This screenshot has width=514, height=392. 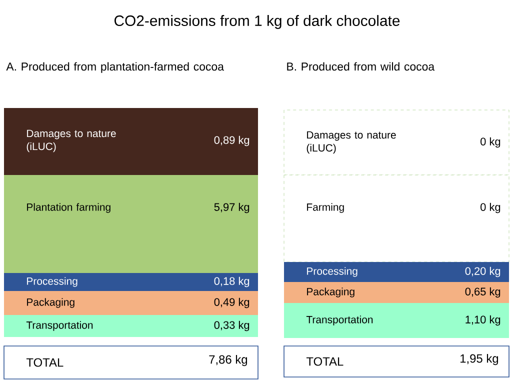 I want to click on text: B. Produced from wild cocoa, so click(x=361, y=66).